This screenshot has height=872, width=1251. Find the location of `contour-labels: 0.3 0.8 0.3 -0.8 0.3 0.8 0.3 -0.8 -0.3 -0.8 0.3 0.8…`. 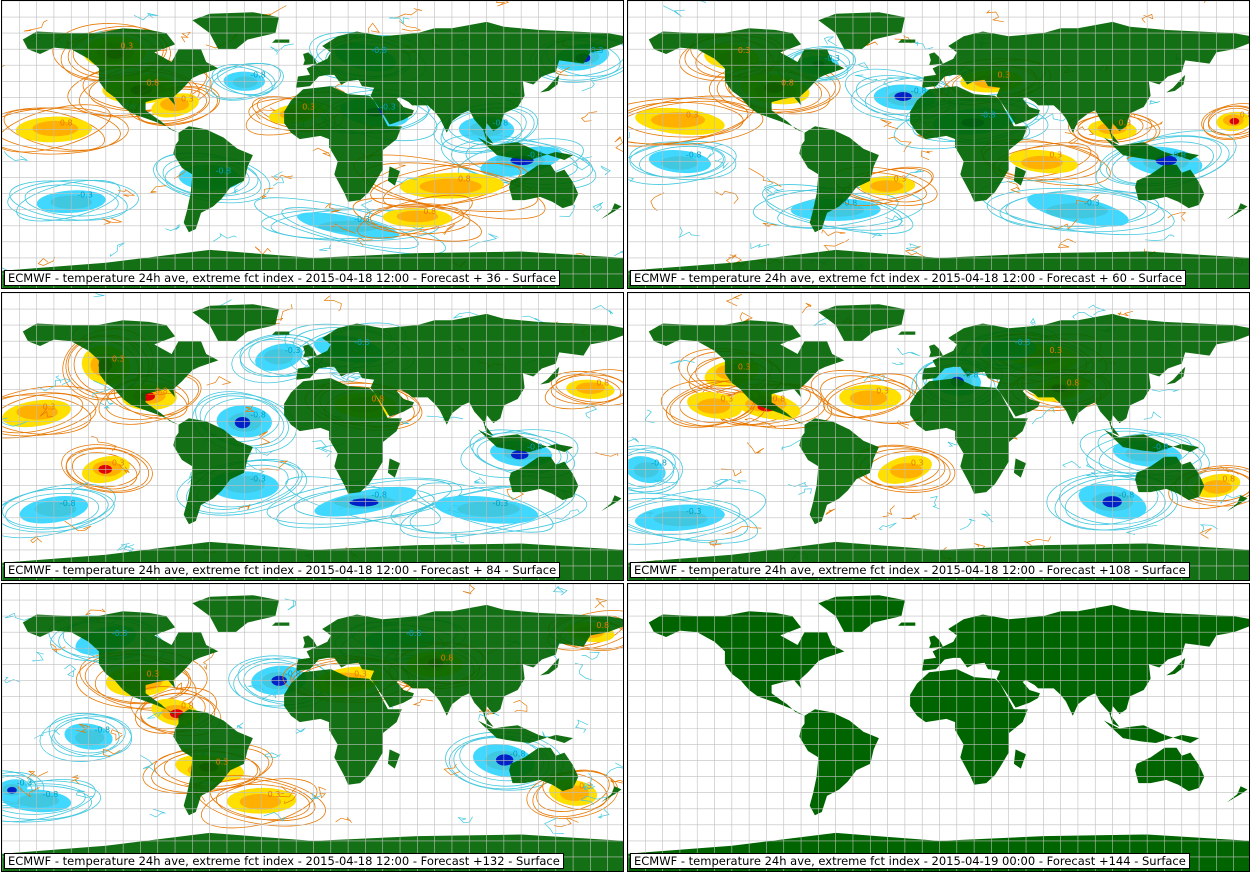

contour-labels: 0.3 0.8 0.3 -0.8 0.3 0.8 0.3 -0.8 -0.3 -0.8 0.3 0.8… is located at coordinates (943, 427).